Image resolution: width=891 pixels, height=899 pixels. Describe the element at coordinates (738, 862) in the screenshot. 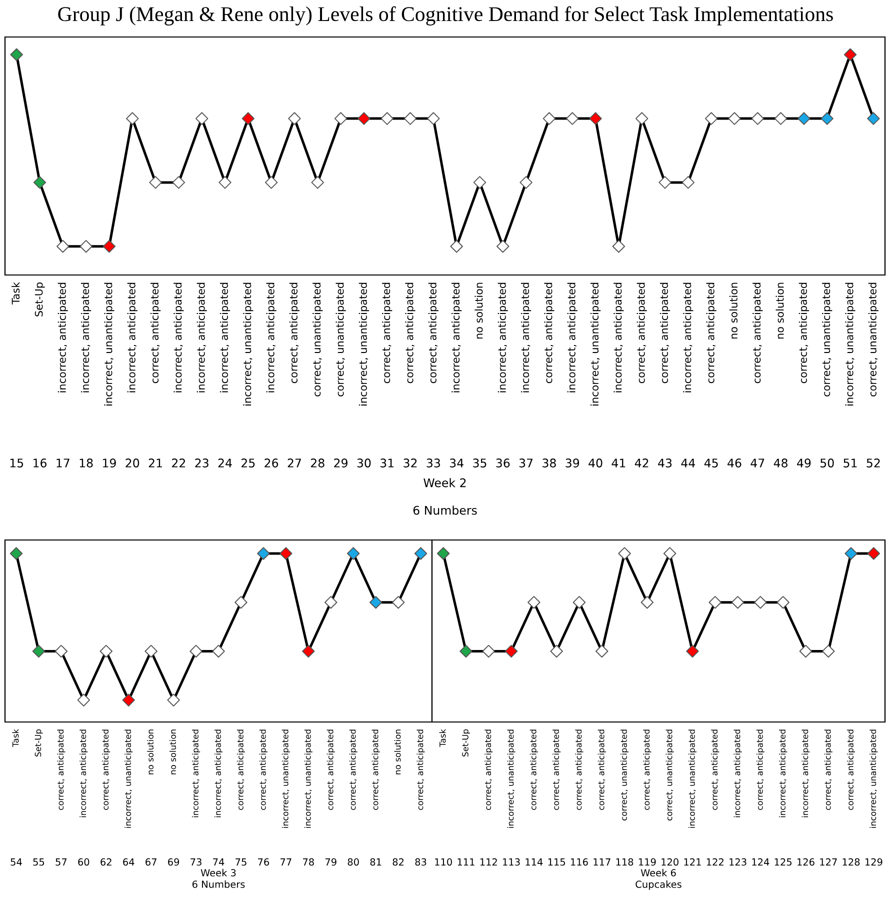

I see `x-tick-label: 123` at that location.